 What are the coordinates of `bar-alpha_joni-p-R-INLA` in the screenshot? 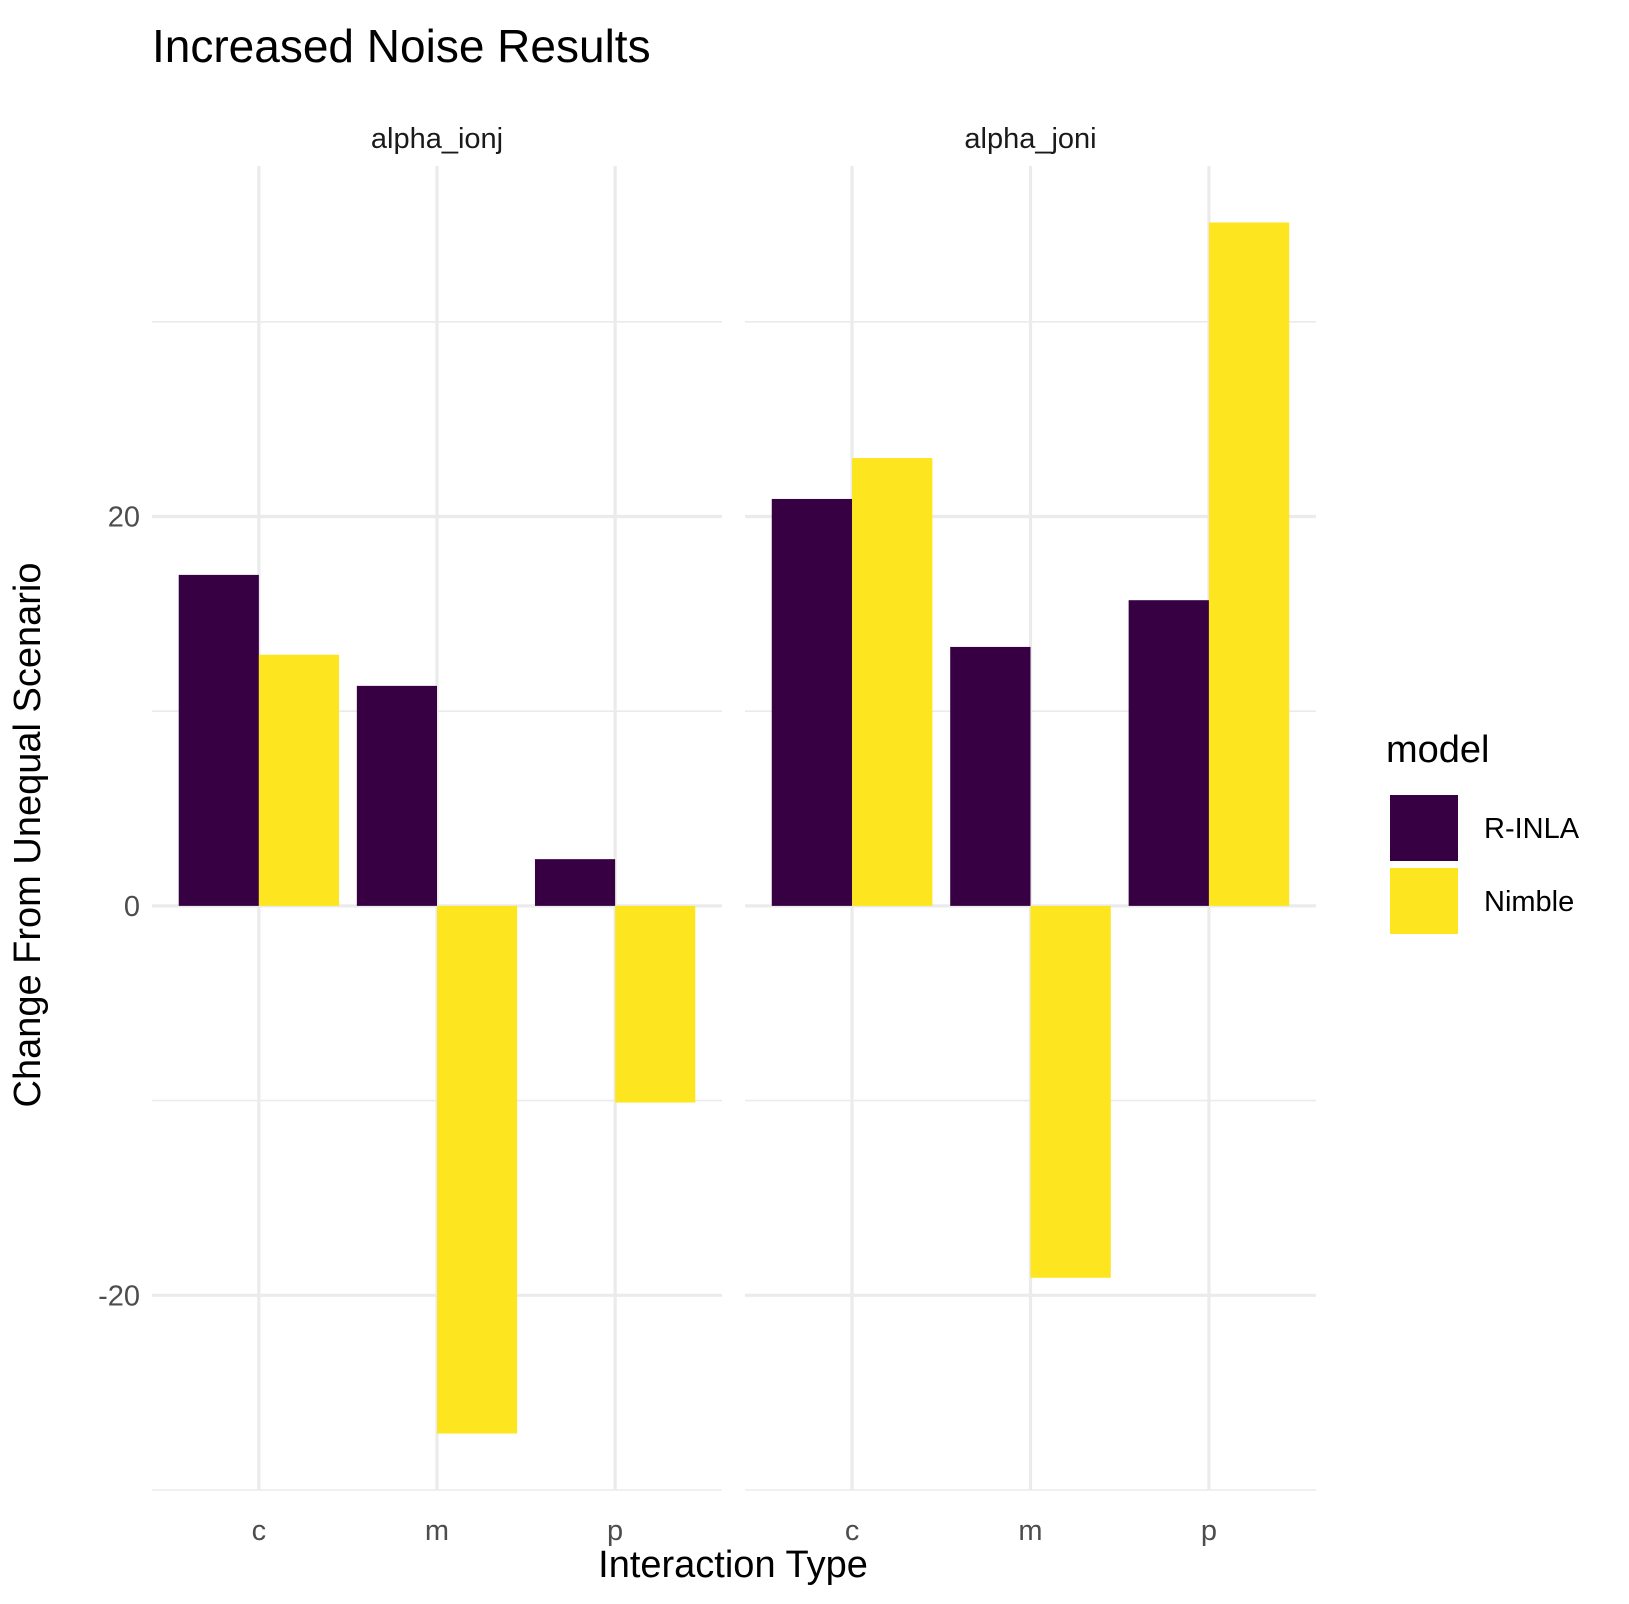 It's located at (1168, 753).